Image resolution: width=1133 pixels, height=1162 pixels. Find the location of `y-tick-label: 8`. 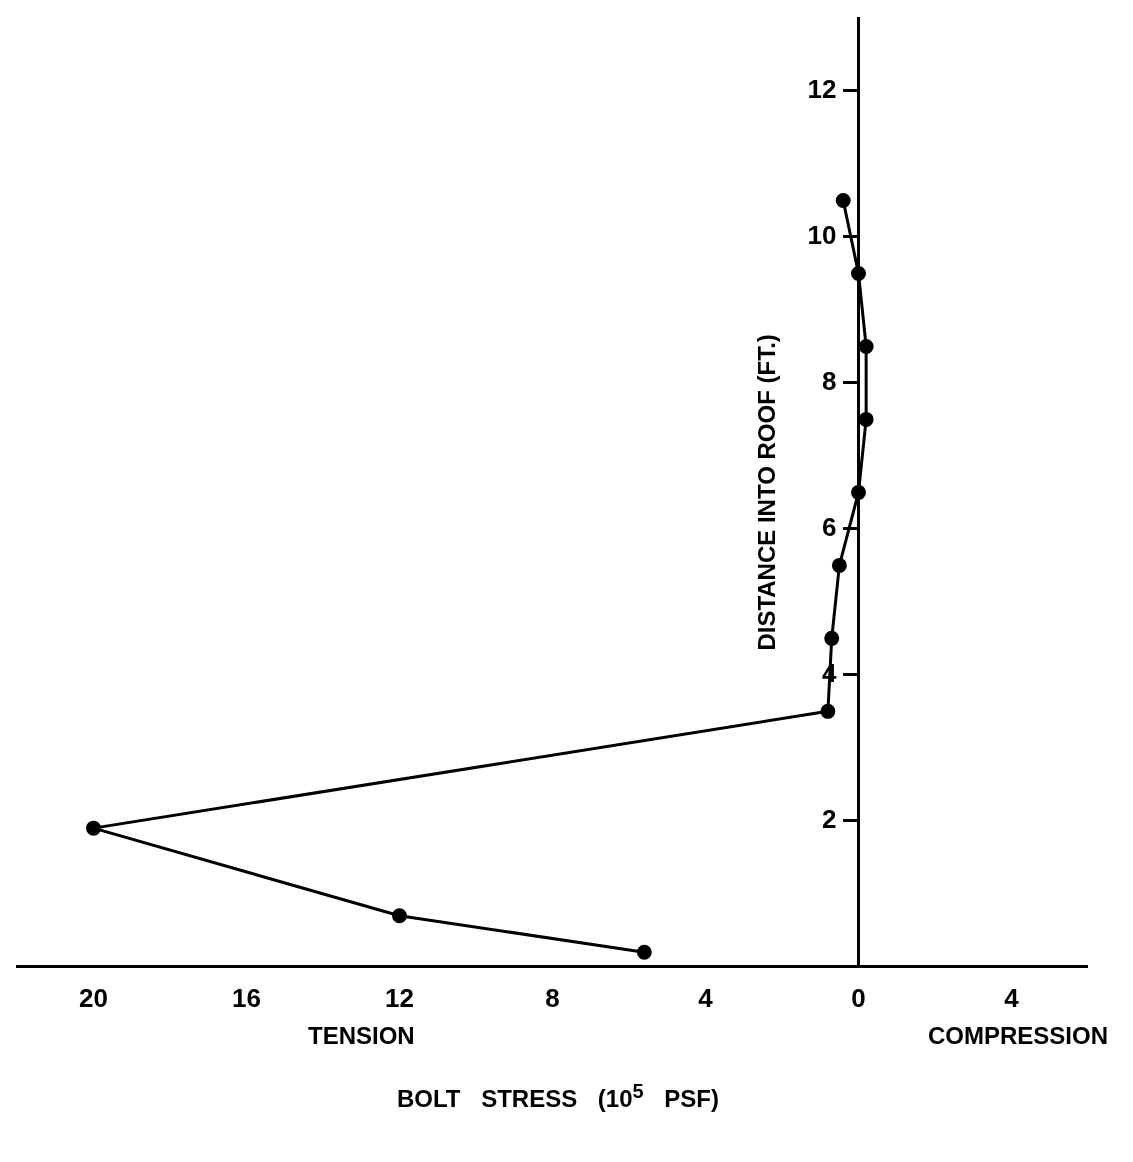

y-tick-label: 8 is located at coordinates (829, 381).